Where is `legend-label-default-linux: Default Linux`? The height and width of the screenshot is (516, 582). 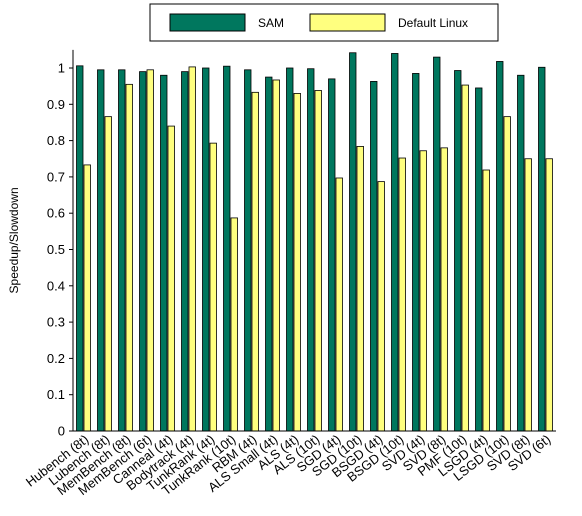 legend-label-default-linux: Default Linux is located at coordinates (433, 23).